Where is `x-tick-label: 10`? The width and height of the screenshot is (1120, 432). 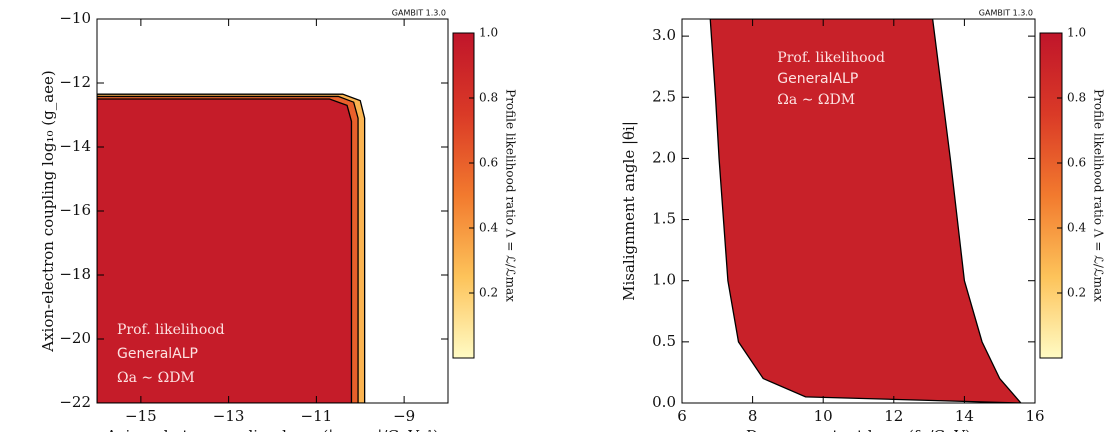
x-tick-label: 10 is located at coordinates (823, 416).